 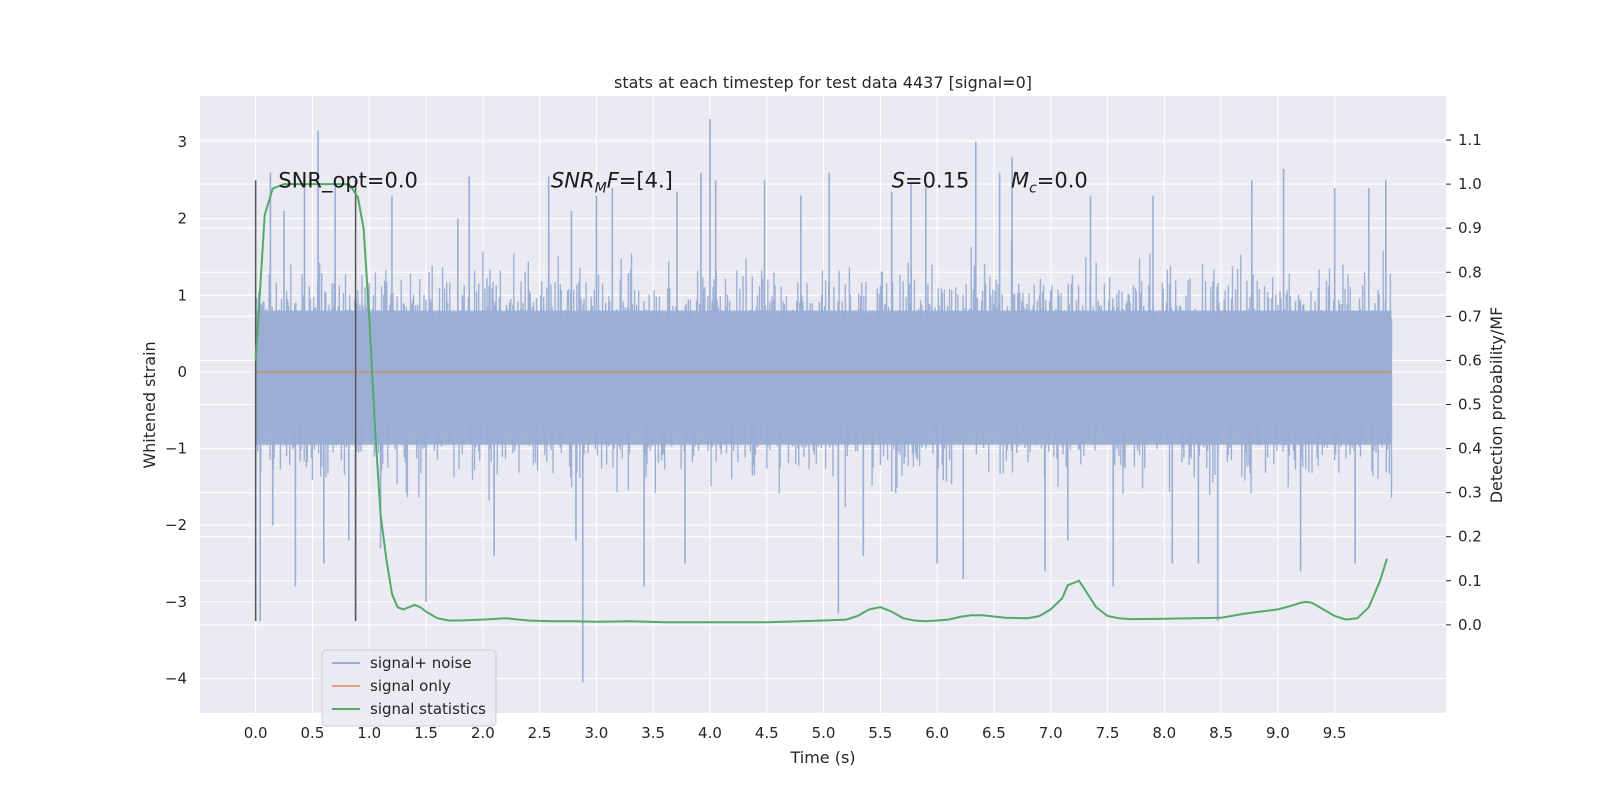 What do you see at coordinates (1470, 493) in the screenshot?
I see `y2-tick-label: 0.3` at bounding box center [1470, 493].